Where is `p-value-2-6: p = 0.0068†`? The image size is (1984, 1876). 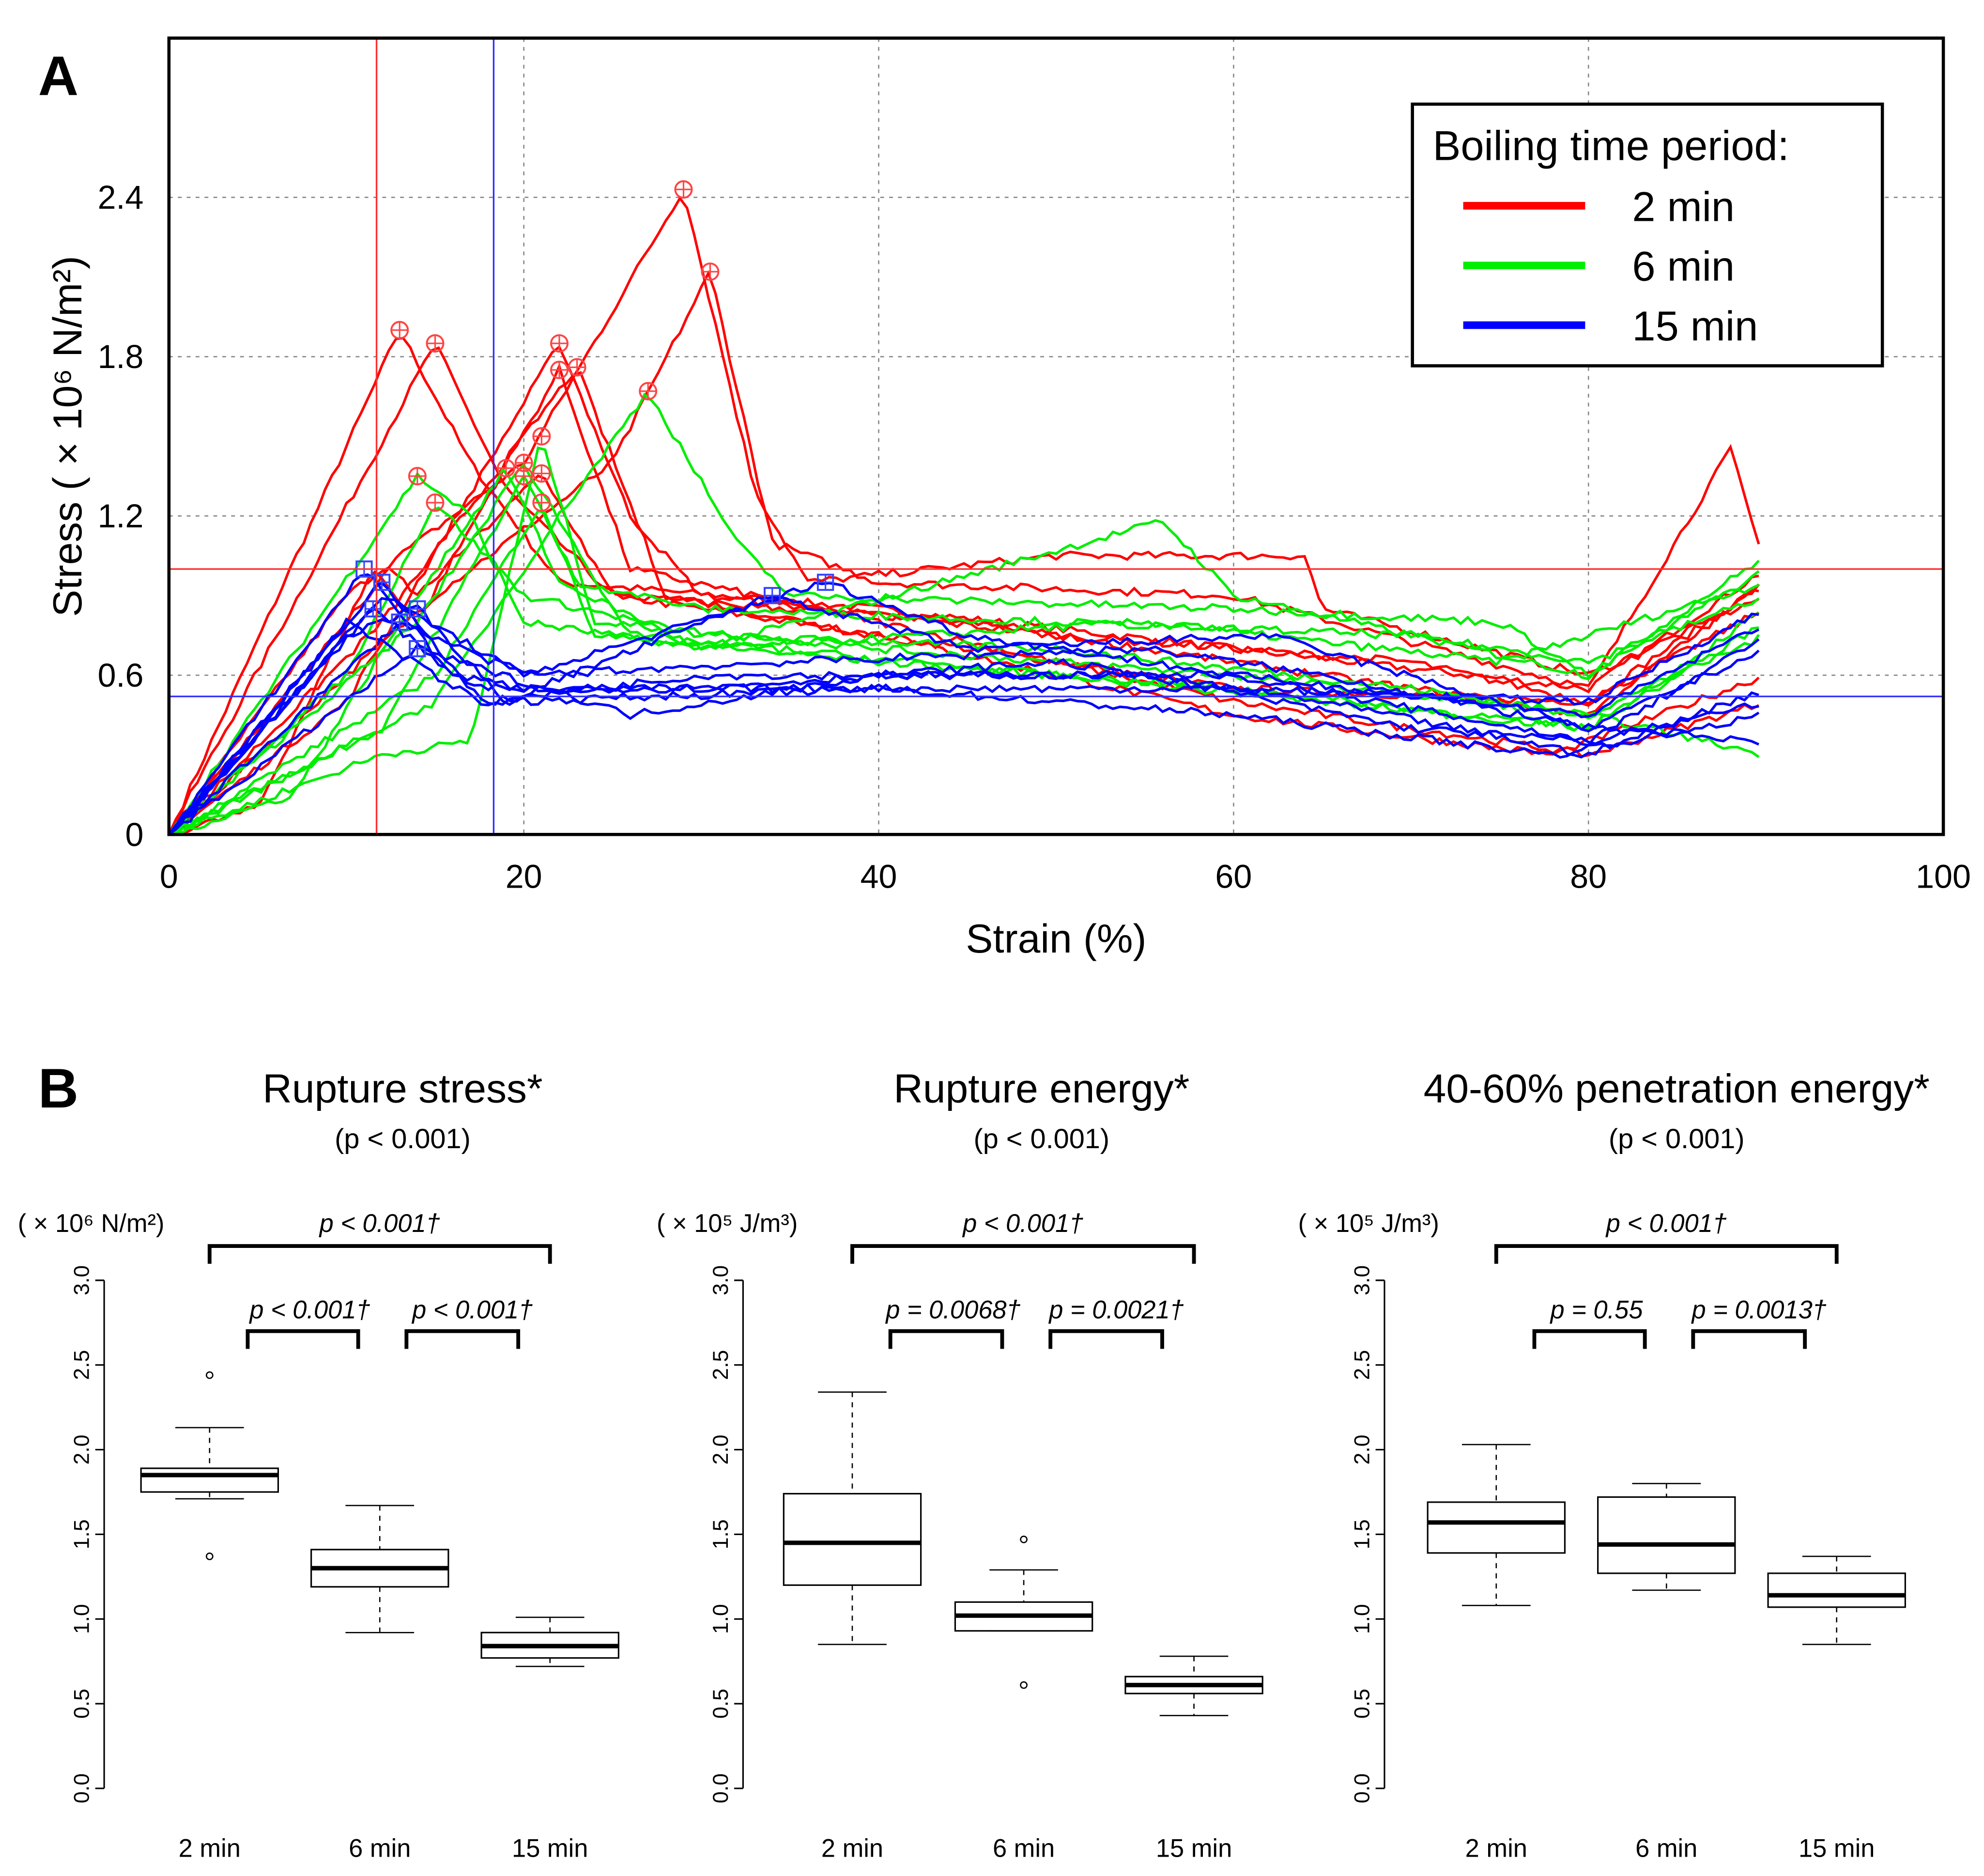 p-value-2-6: p = 0.0068† is located at coordinates (952, 1310).